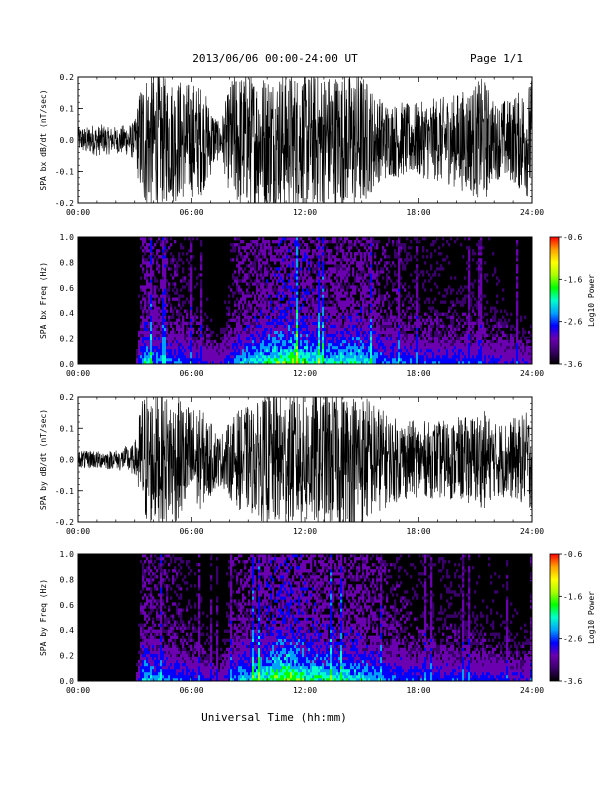 The height and width of the screenshot is (792, 612). I want to click on y-axis-title: SPA bx dB/dt (nT/sec), so click(43, 139).